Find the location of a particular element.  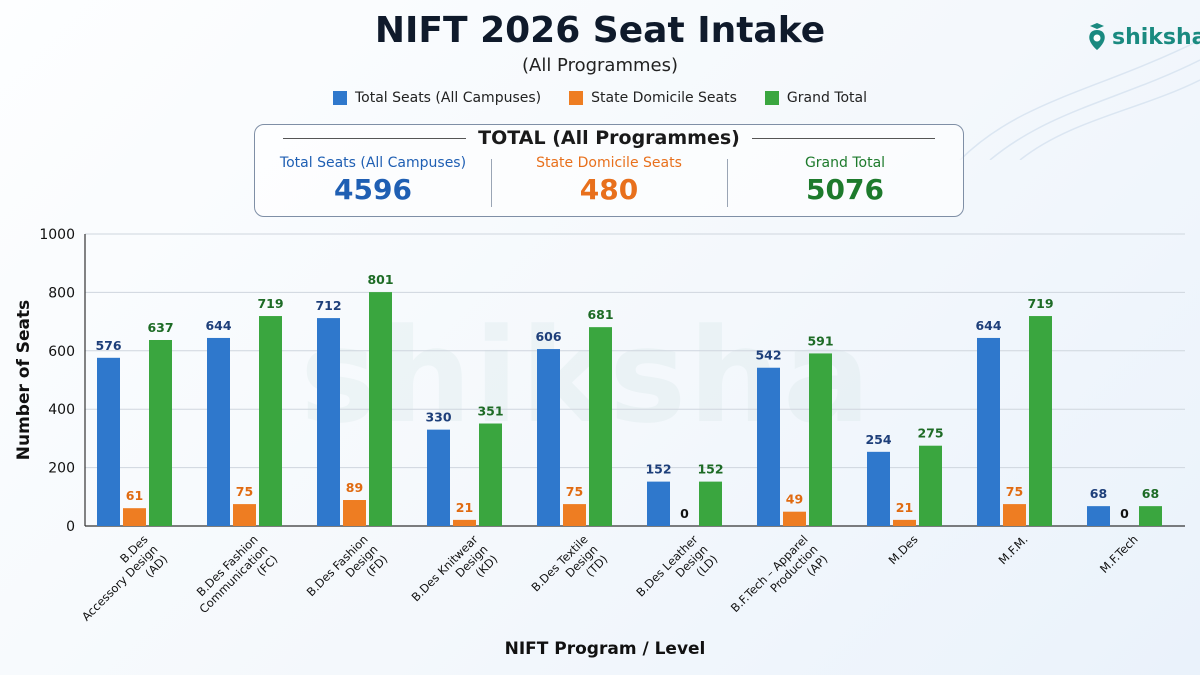

data-label-grand-total: 801 is located at coordinates (380, 279).